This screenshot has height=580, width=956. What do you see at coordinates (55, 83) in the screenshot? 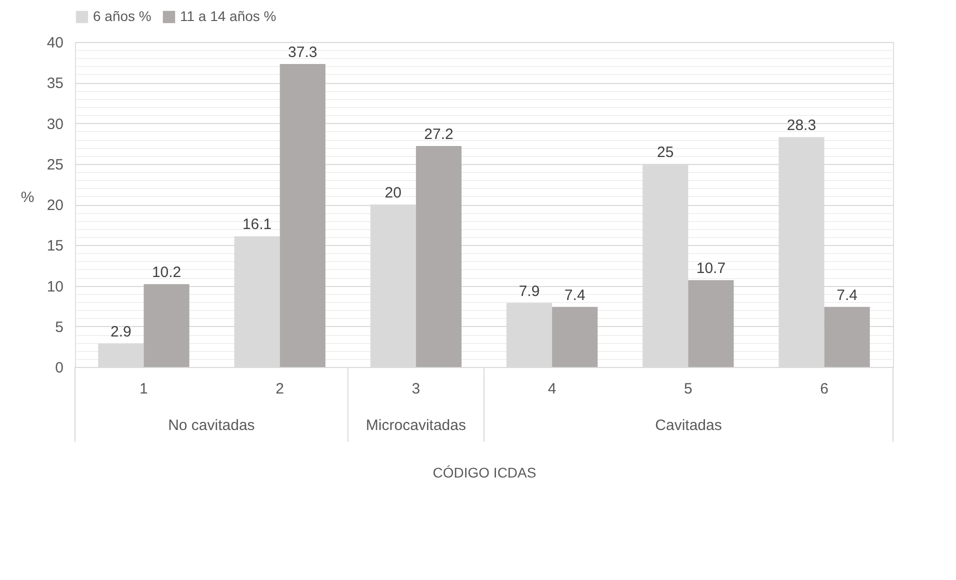
I see `y-tick-label: 35` at bounding box center [55, 83].